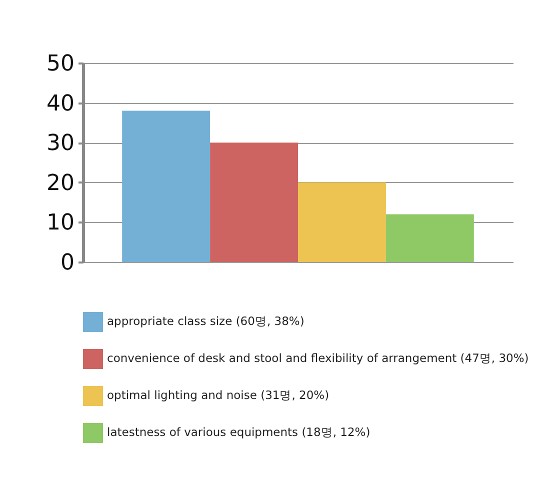  Describe the element at coordinates (60, 183) in the screenshot. I see `y-tick-label: 20` at that location.